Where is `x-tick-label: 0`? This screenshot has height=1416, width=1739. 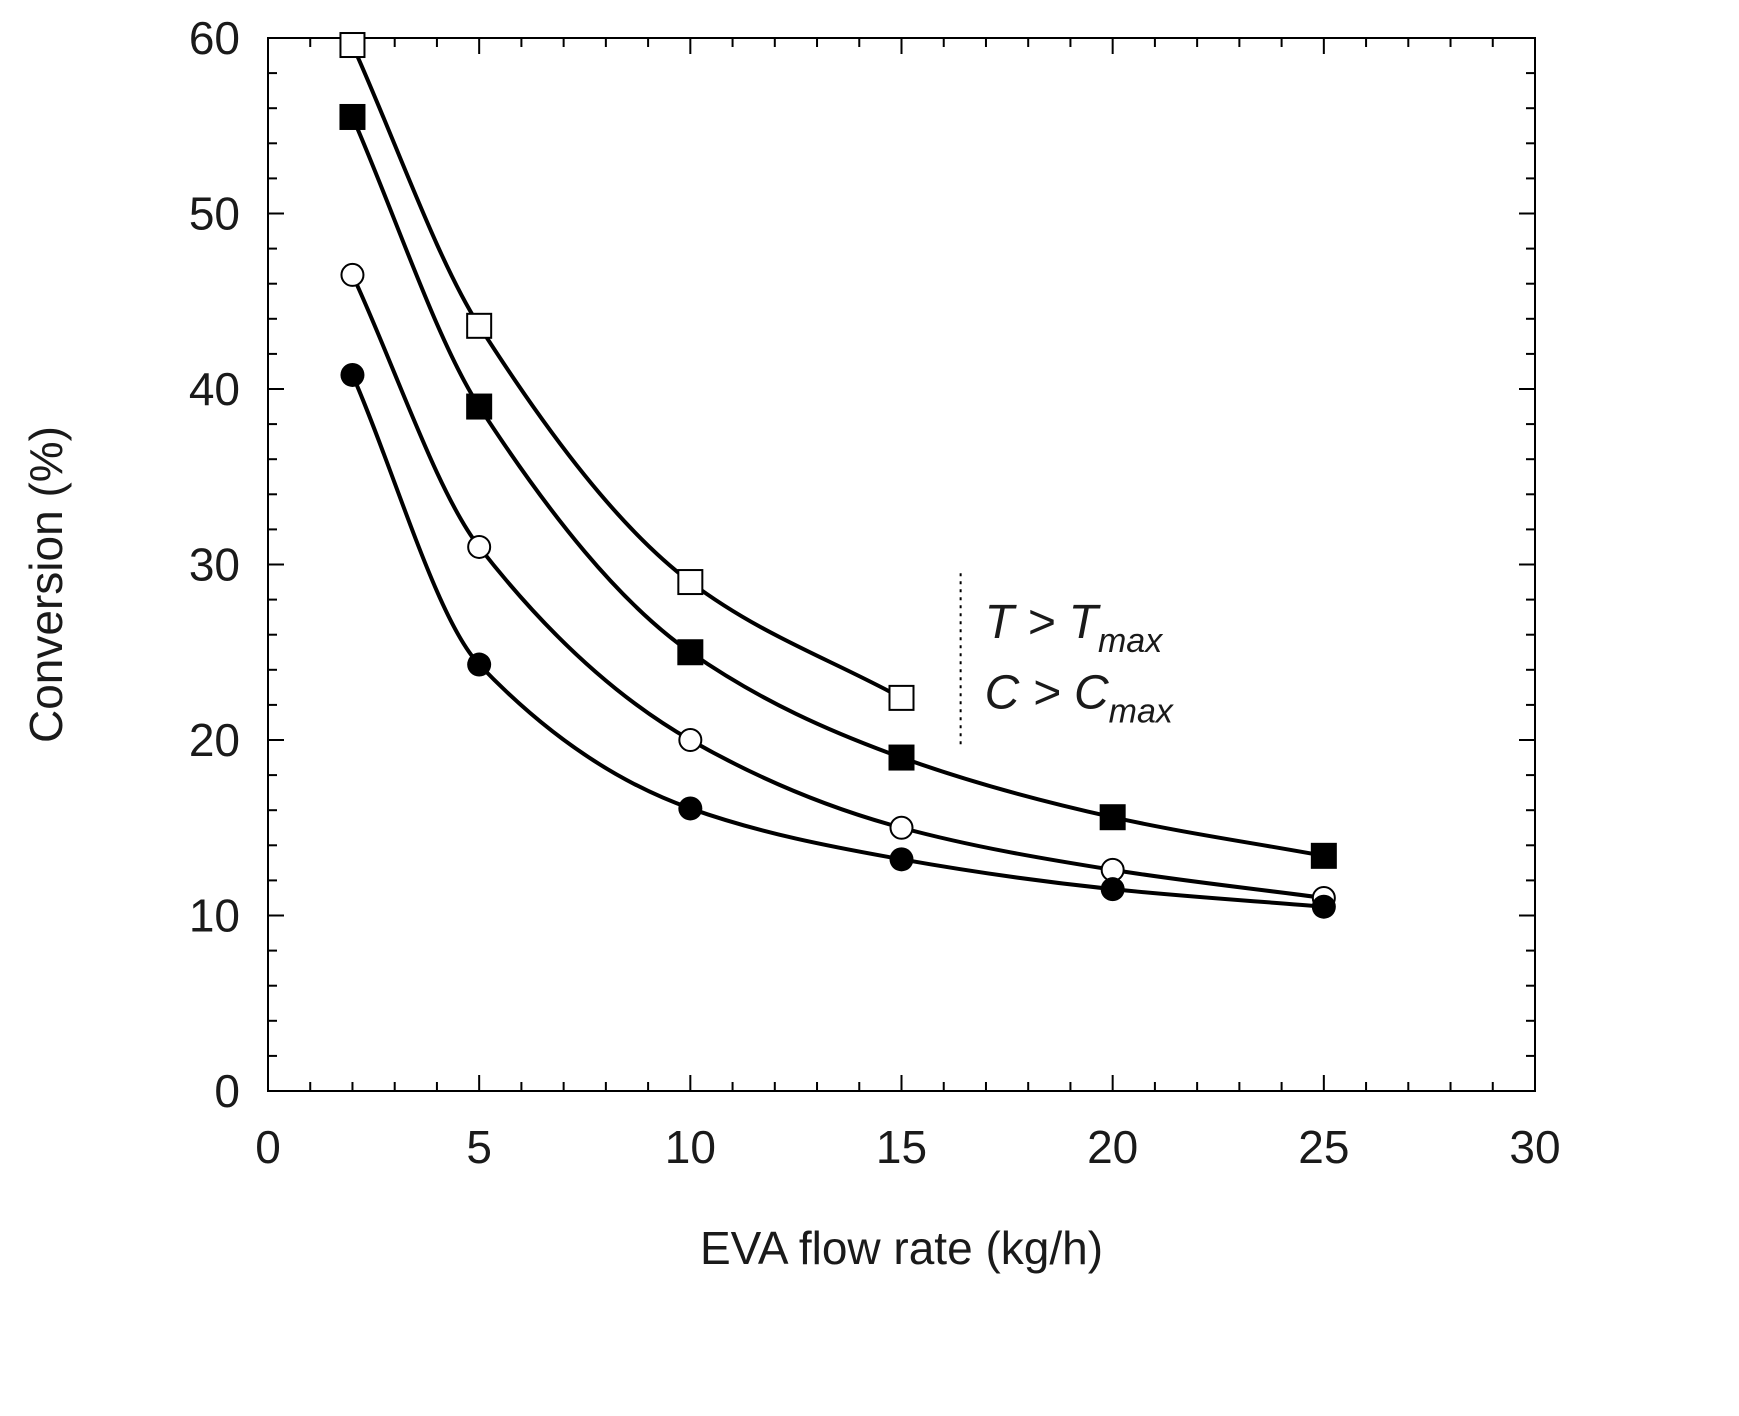 x-tick-label: 0 is located at coordinates (268, 1147).